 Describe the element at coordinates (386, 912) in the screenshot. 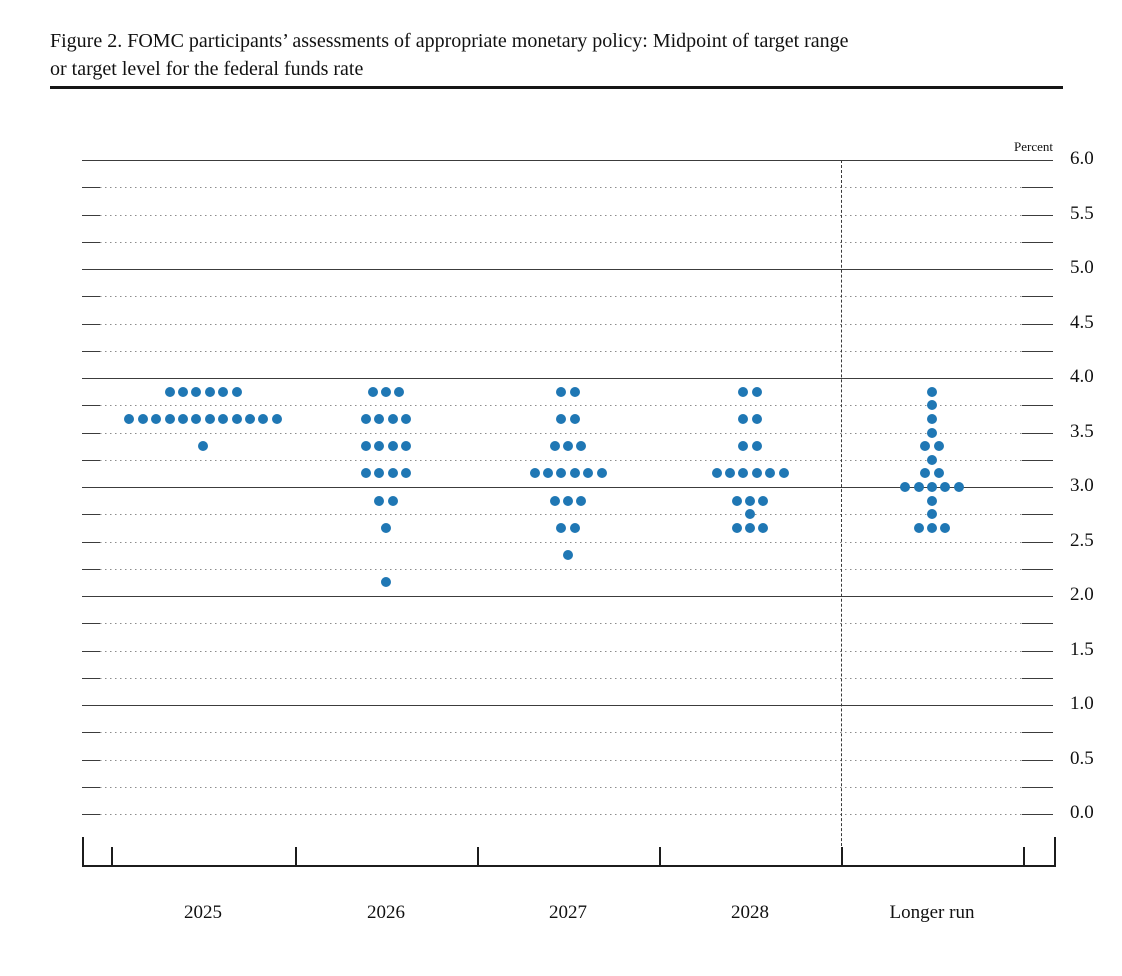

I see `x-axis-label-2026: 2026` at that location.